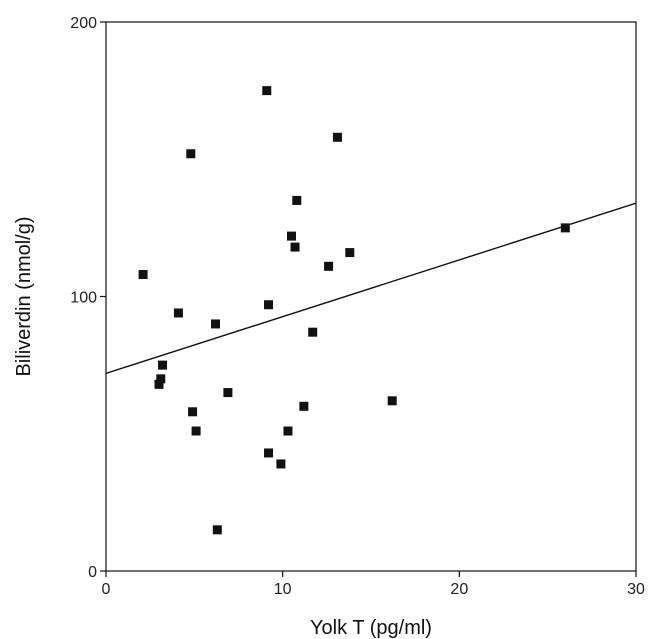 The height and width of the screenshot is (639, 659). I want to click on x-axis-title: Yolk T (pg/ml), so click(371, 628).